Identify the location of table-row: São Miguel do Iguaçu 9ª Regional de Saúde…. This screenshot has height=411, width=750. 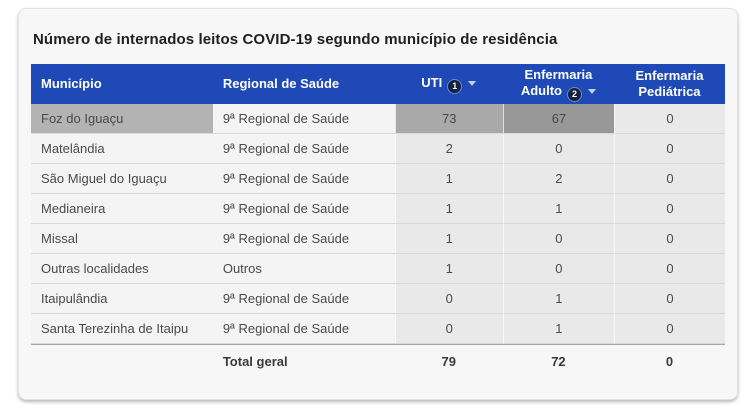
(378, 179).